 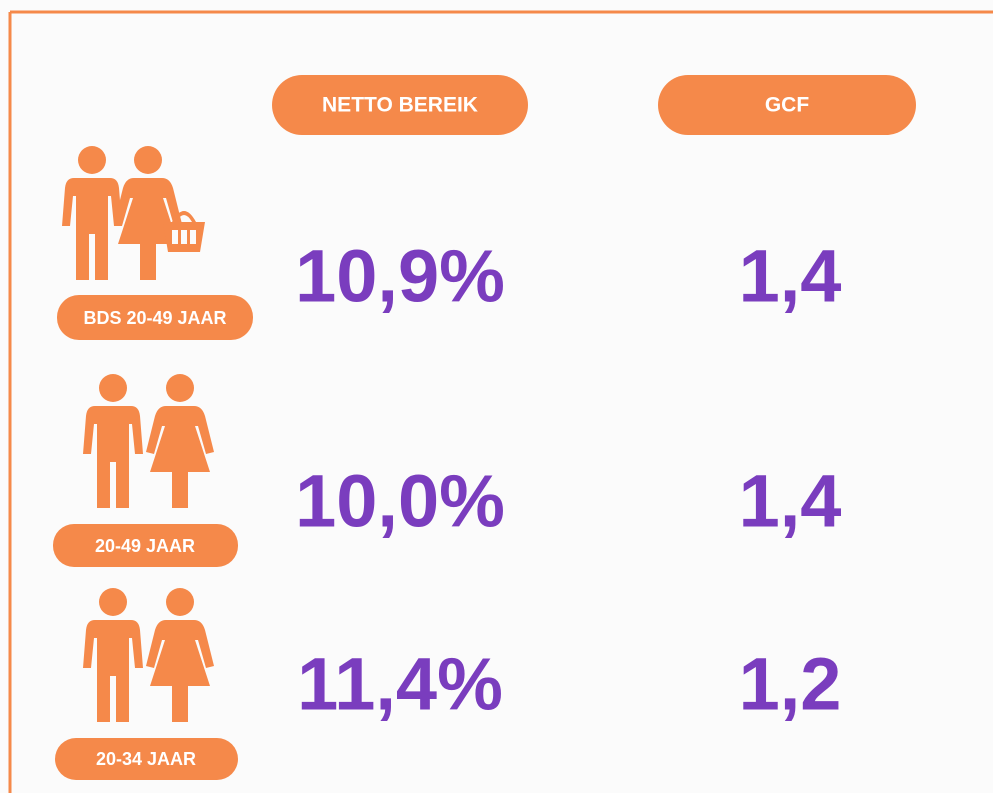 I want to click on header-label: NETTO BEREIK, so click(x=400, y=105).